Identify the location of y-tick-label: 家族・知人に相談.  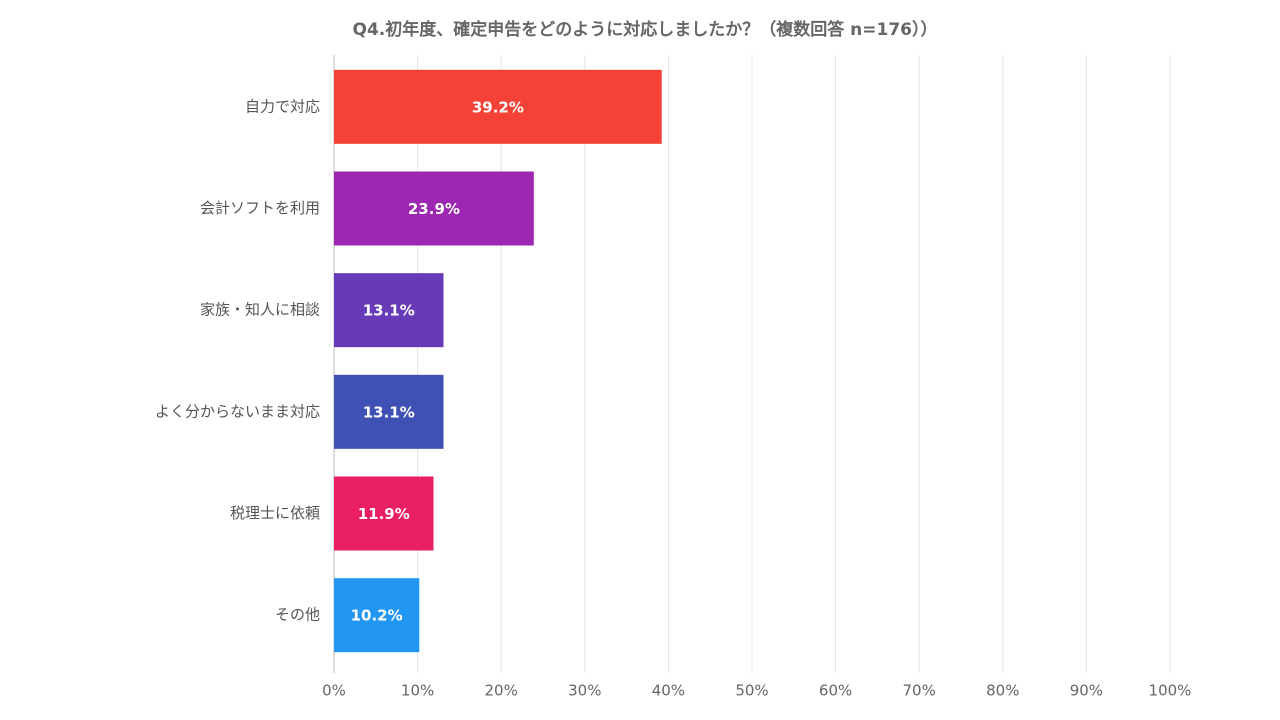
(260, 310).